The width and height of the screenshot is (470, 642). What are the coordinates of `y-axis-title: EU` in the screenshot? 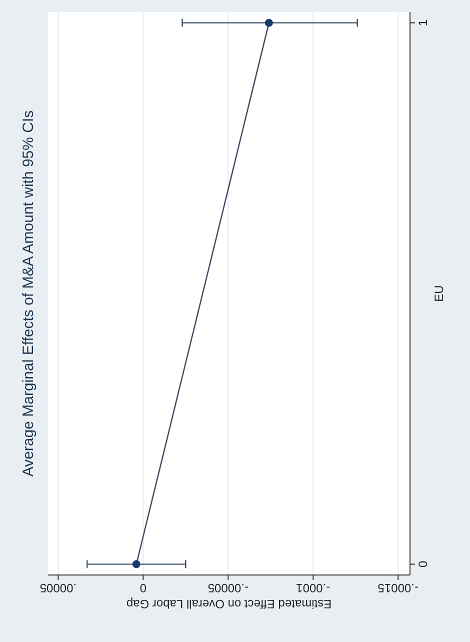 It's located at (439, 293).